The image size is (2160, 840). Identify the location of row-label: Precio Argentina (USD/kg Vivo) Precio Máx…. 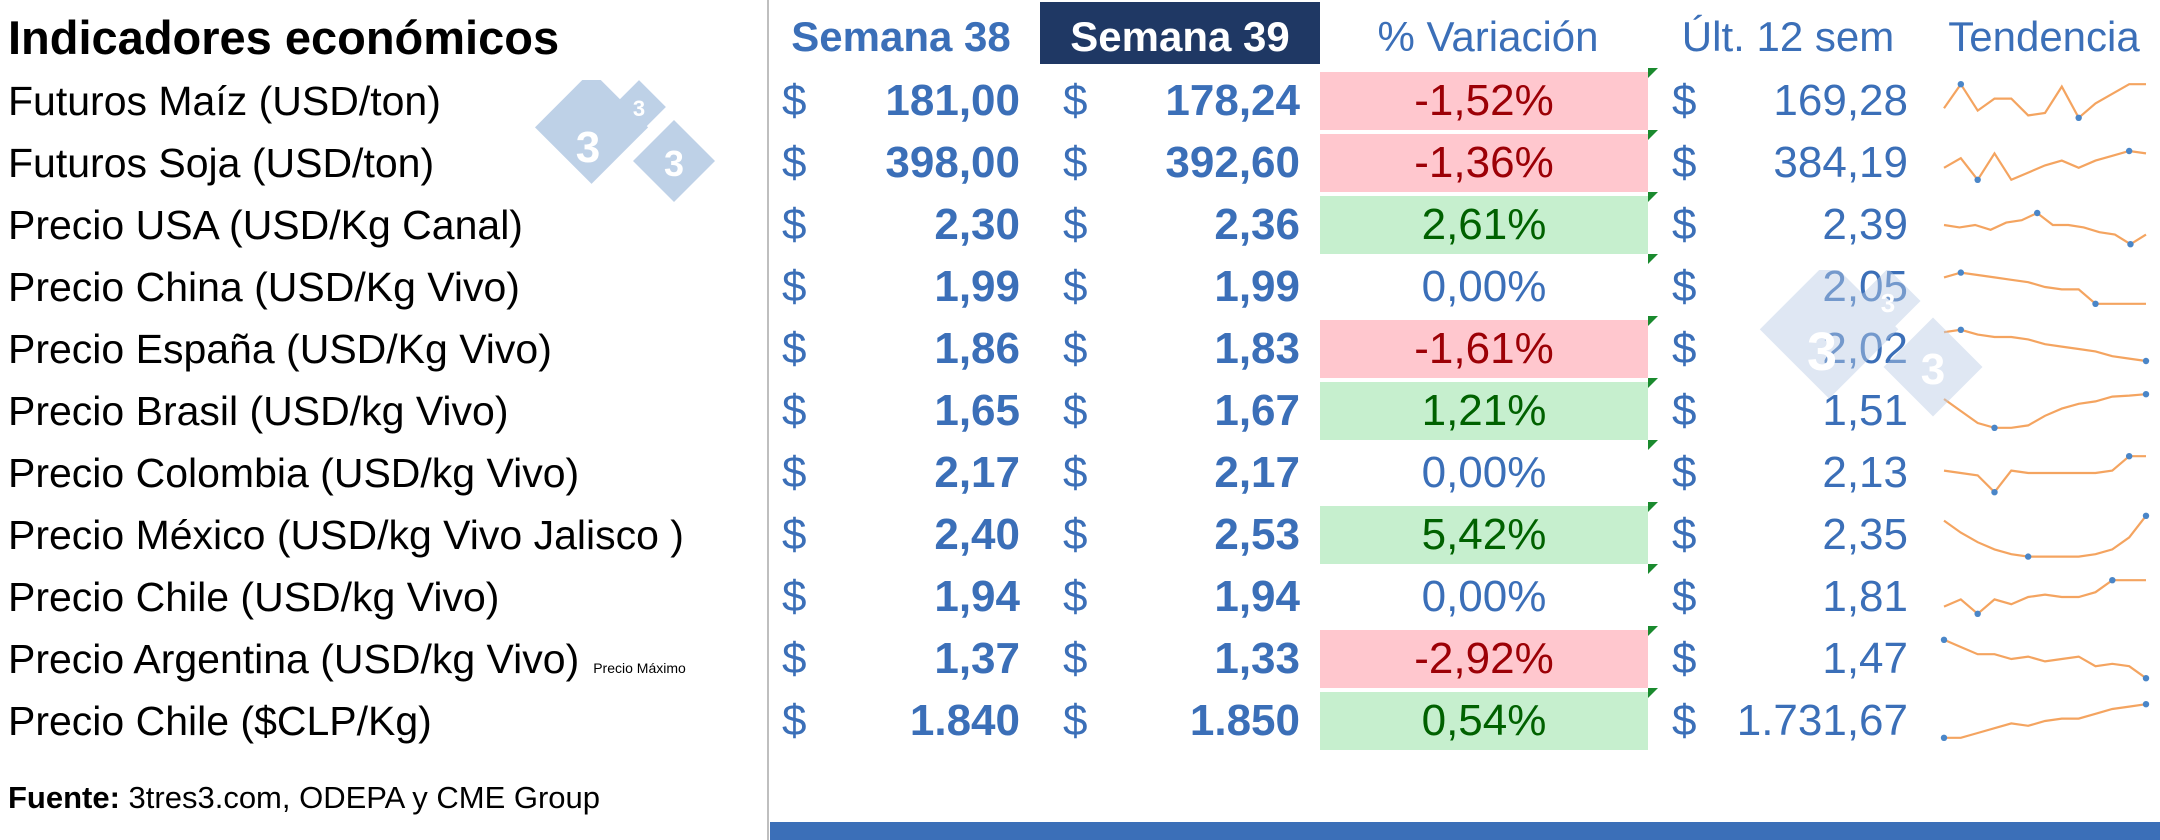
(347, 659).